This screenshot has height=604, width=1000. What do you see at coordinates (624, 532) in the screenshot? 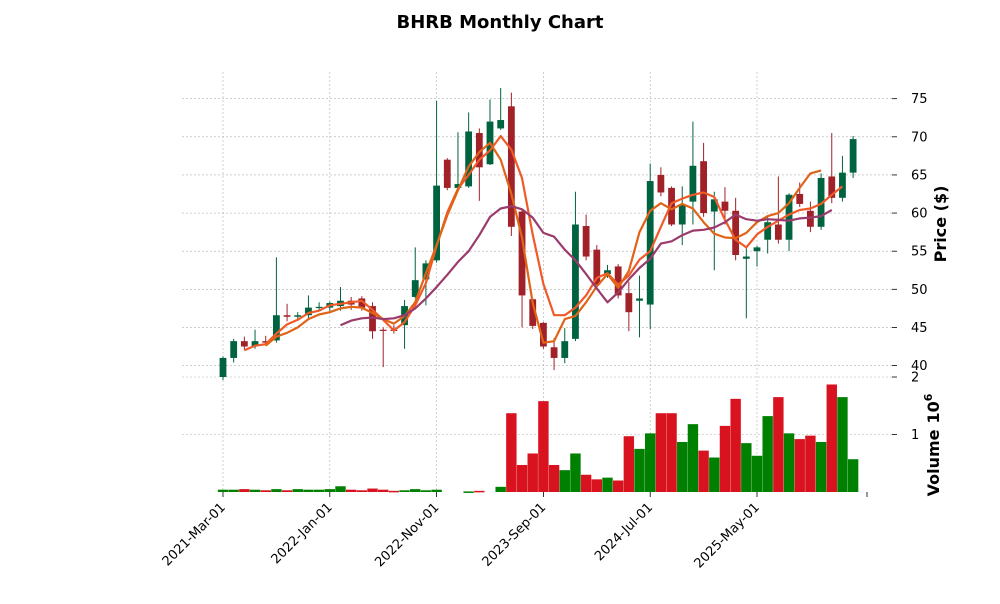
I see `x-tick-label: 2024-Jul-01` at bounding box center [624, 532].